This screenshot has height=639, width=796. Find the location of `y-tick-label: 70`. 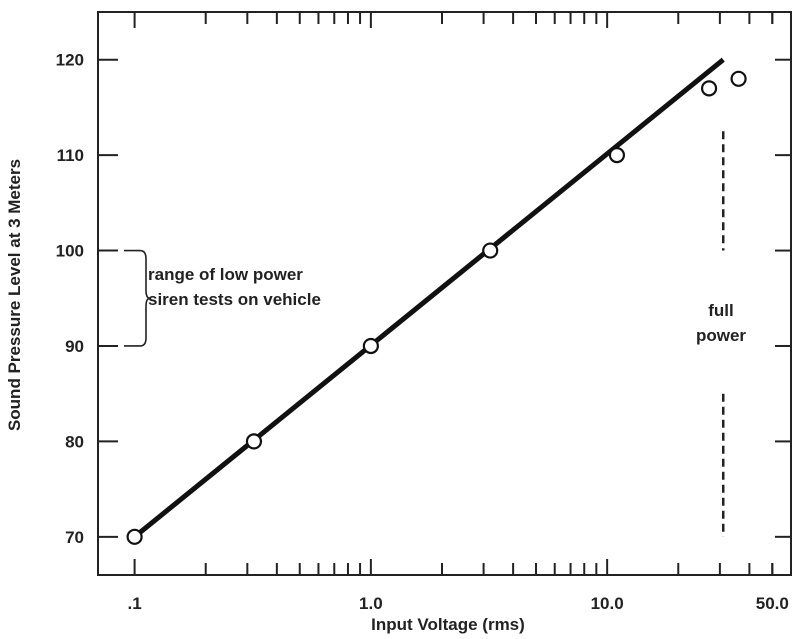

y-tick-label: 70 is located at coordinates (74, 537).